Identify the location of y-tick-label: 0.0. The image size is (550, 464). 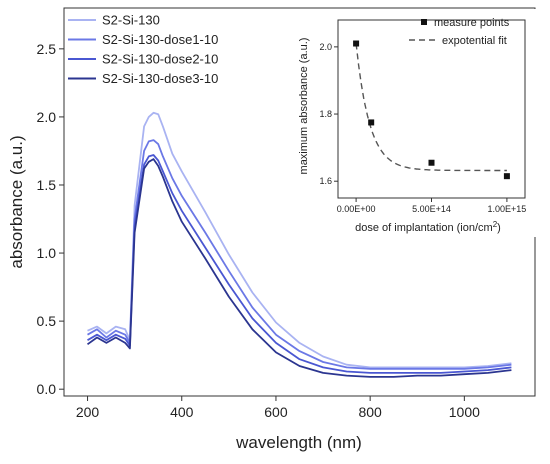
(47, 389).